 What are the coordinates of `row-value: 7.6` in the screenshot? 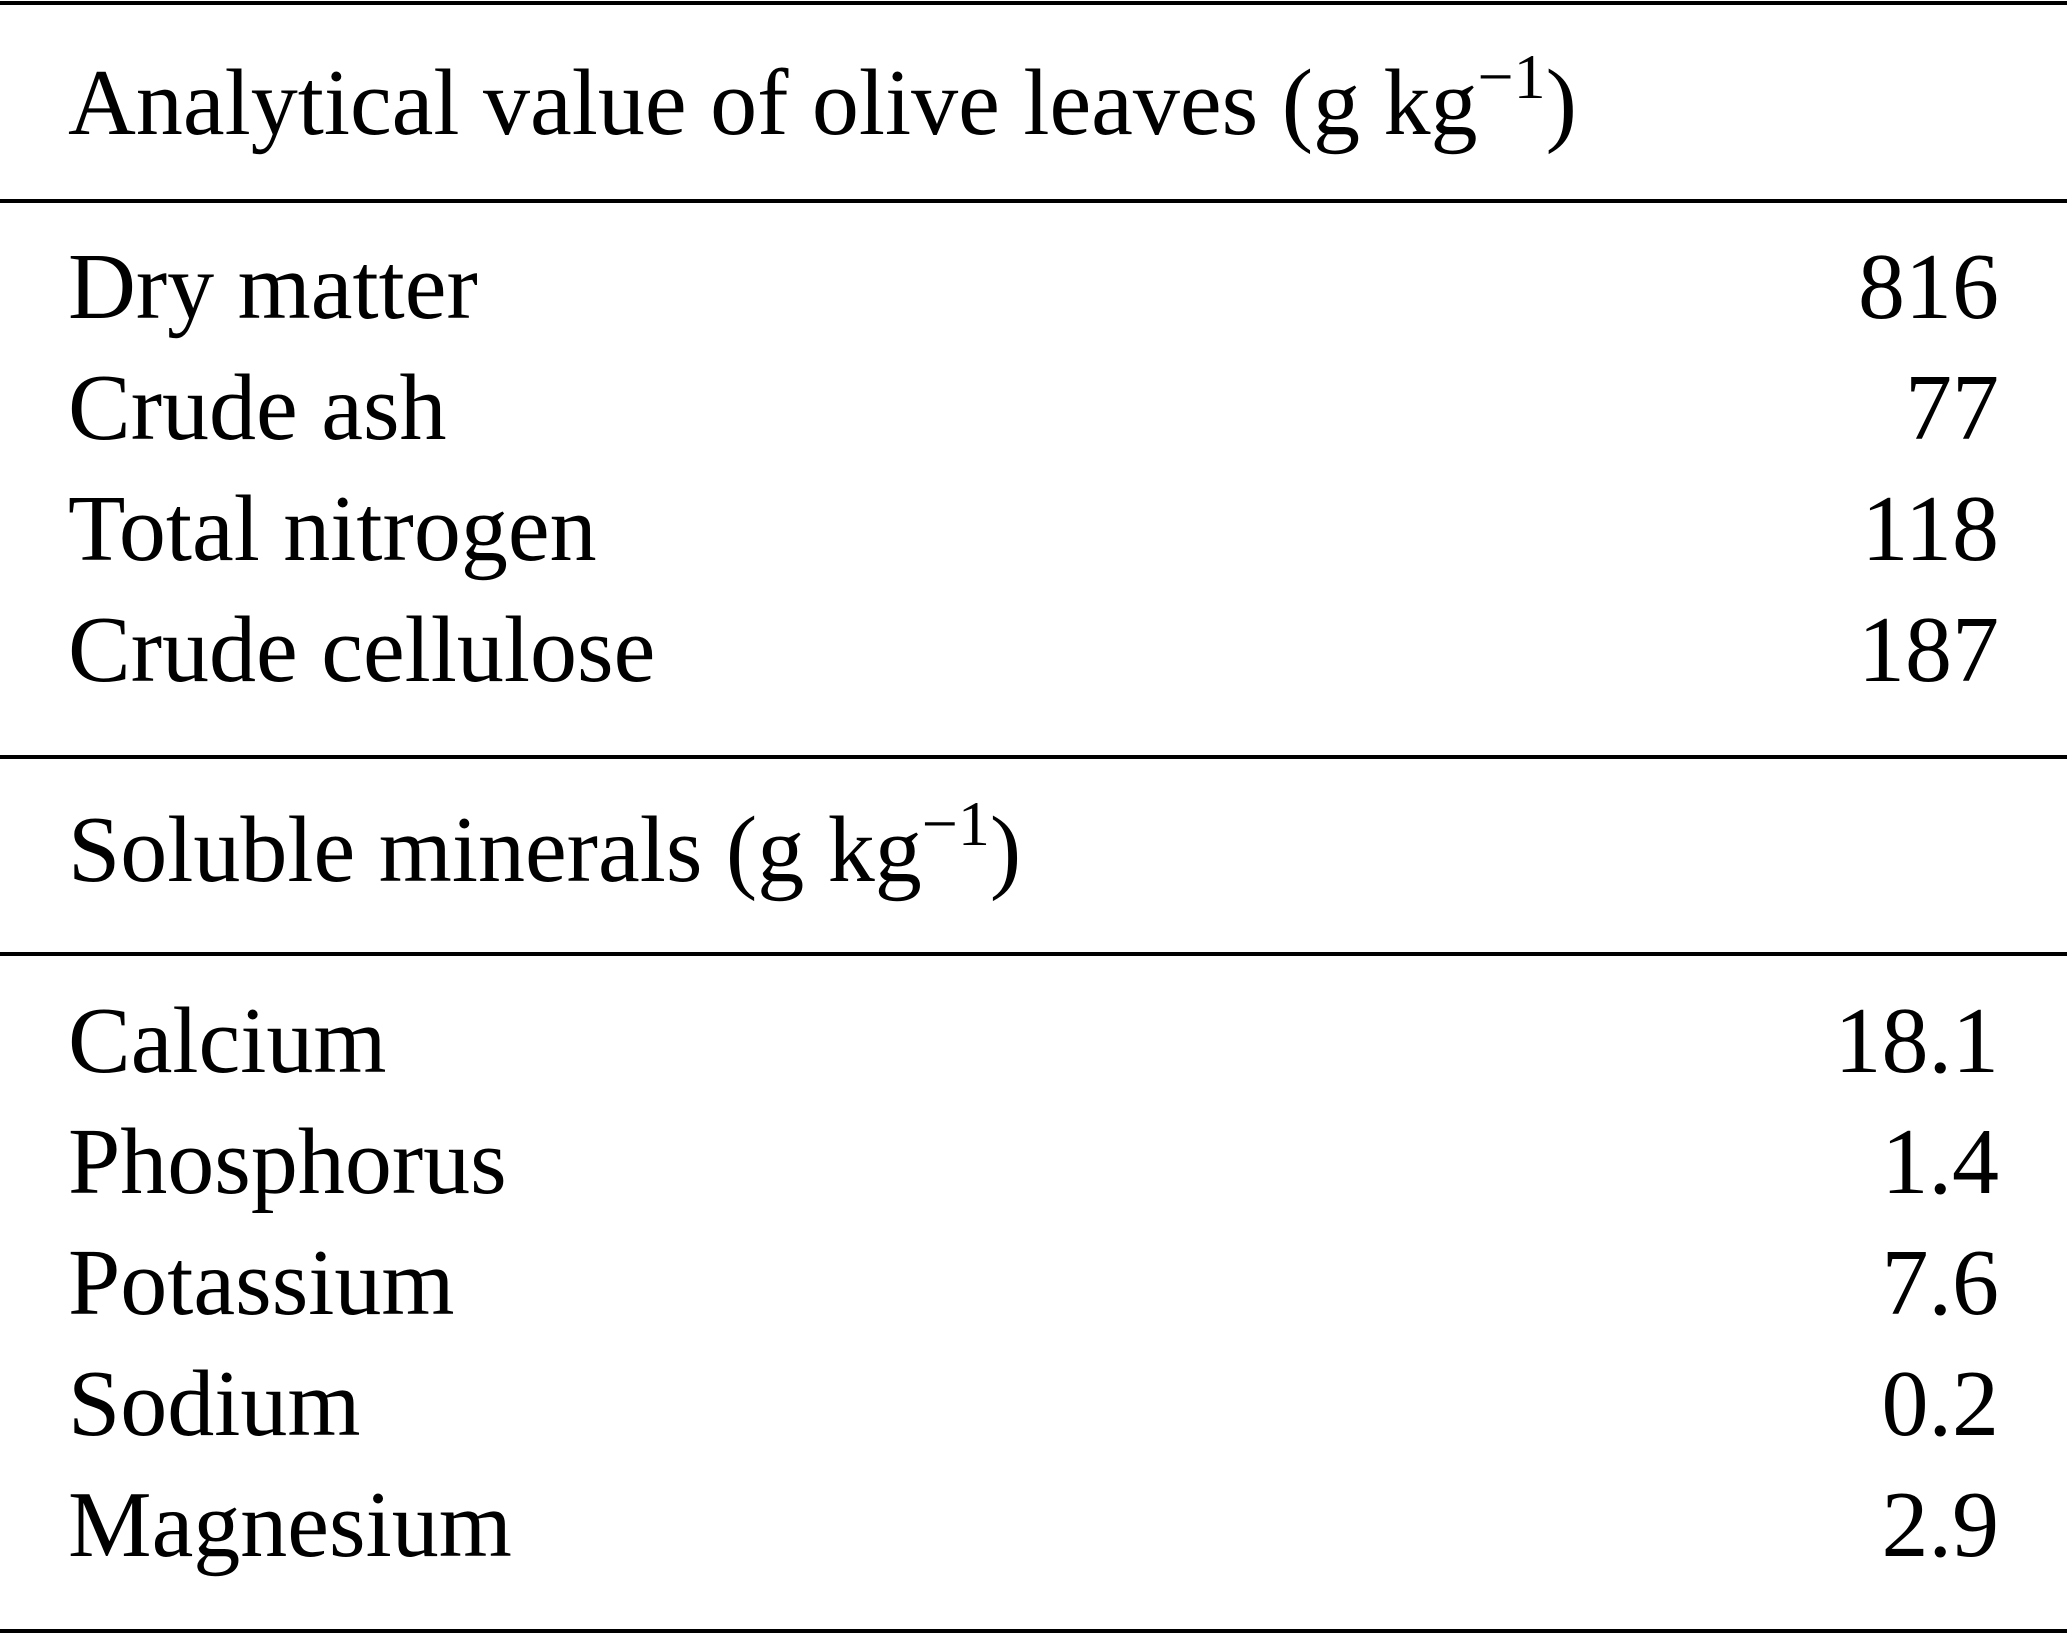 It's located at (1940, 1283).